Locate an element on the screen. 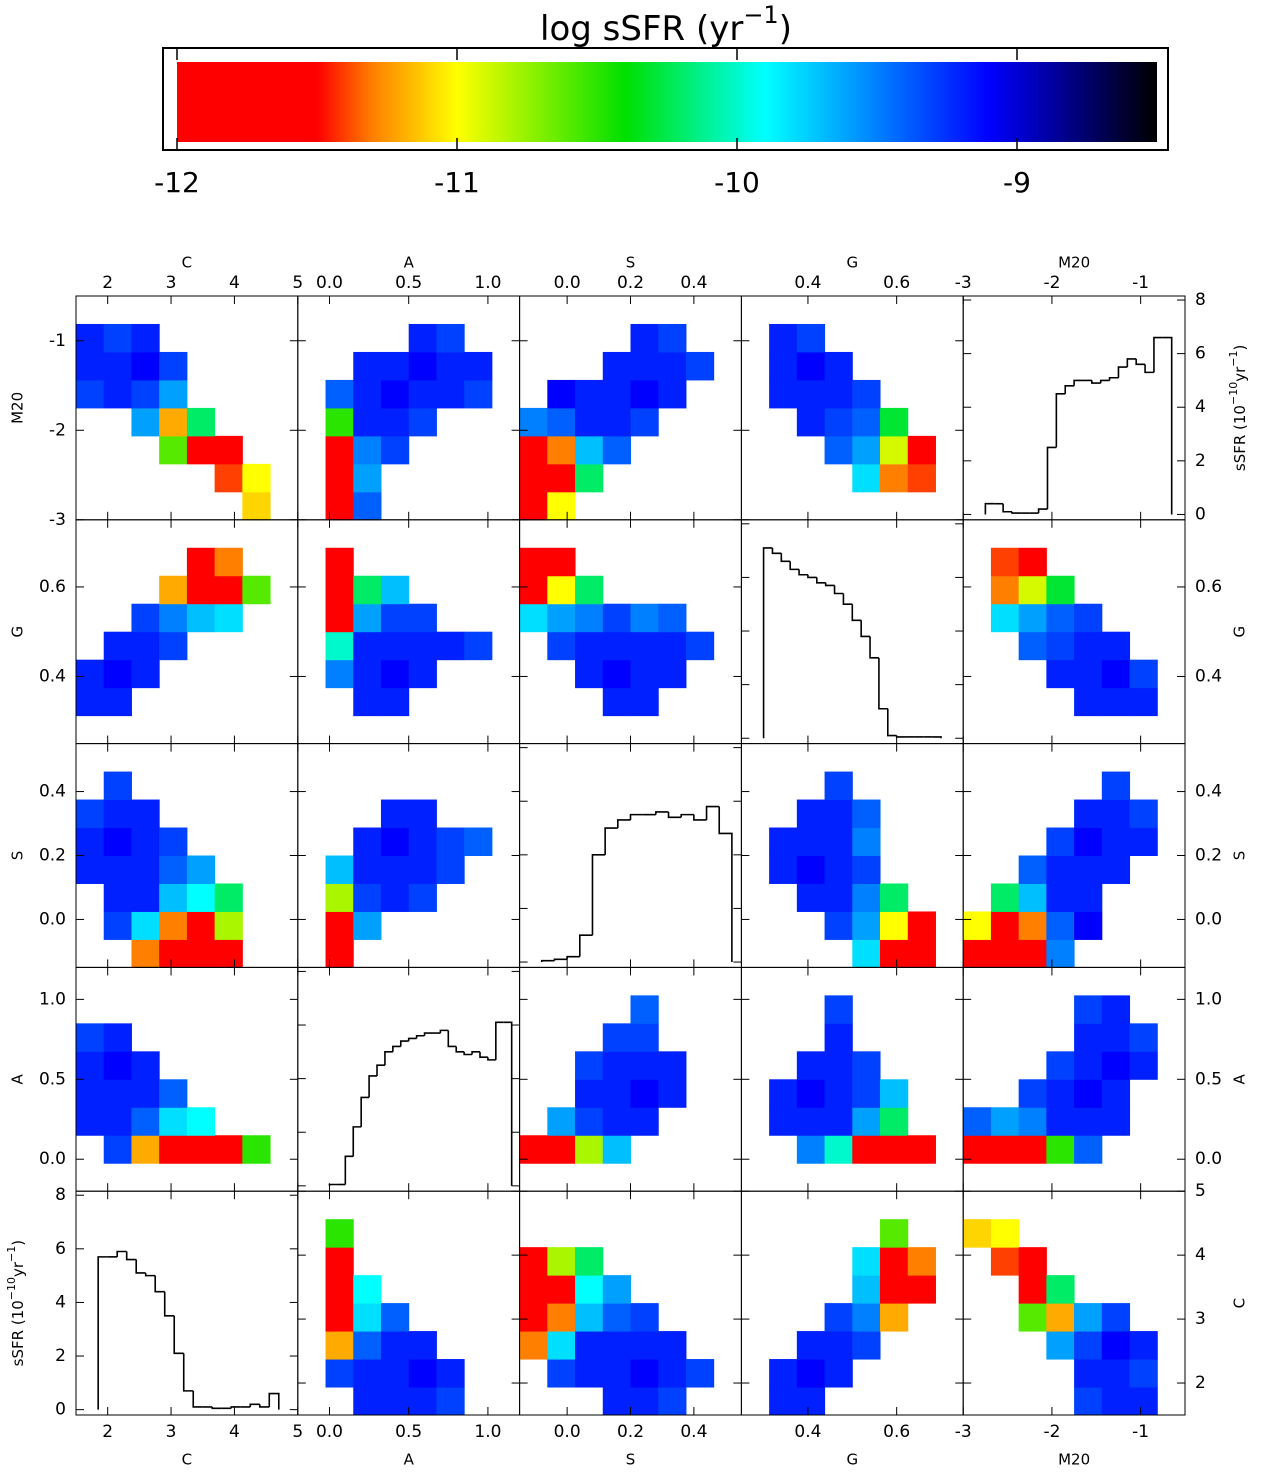  y-tick-label: 0.6 is located at coordinates (52, 587).